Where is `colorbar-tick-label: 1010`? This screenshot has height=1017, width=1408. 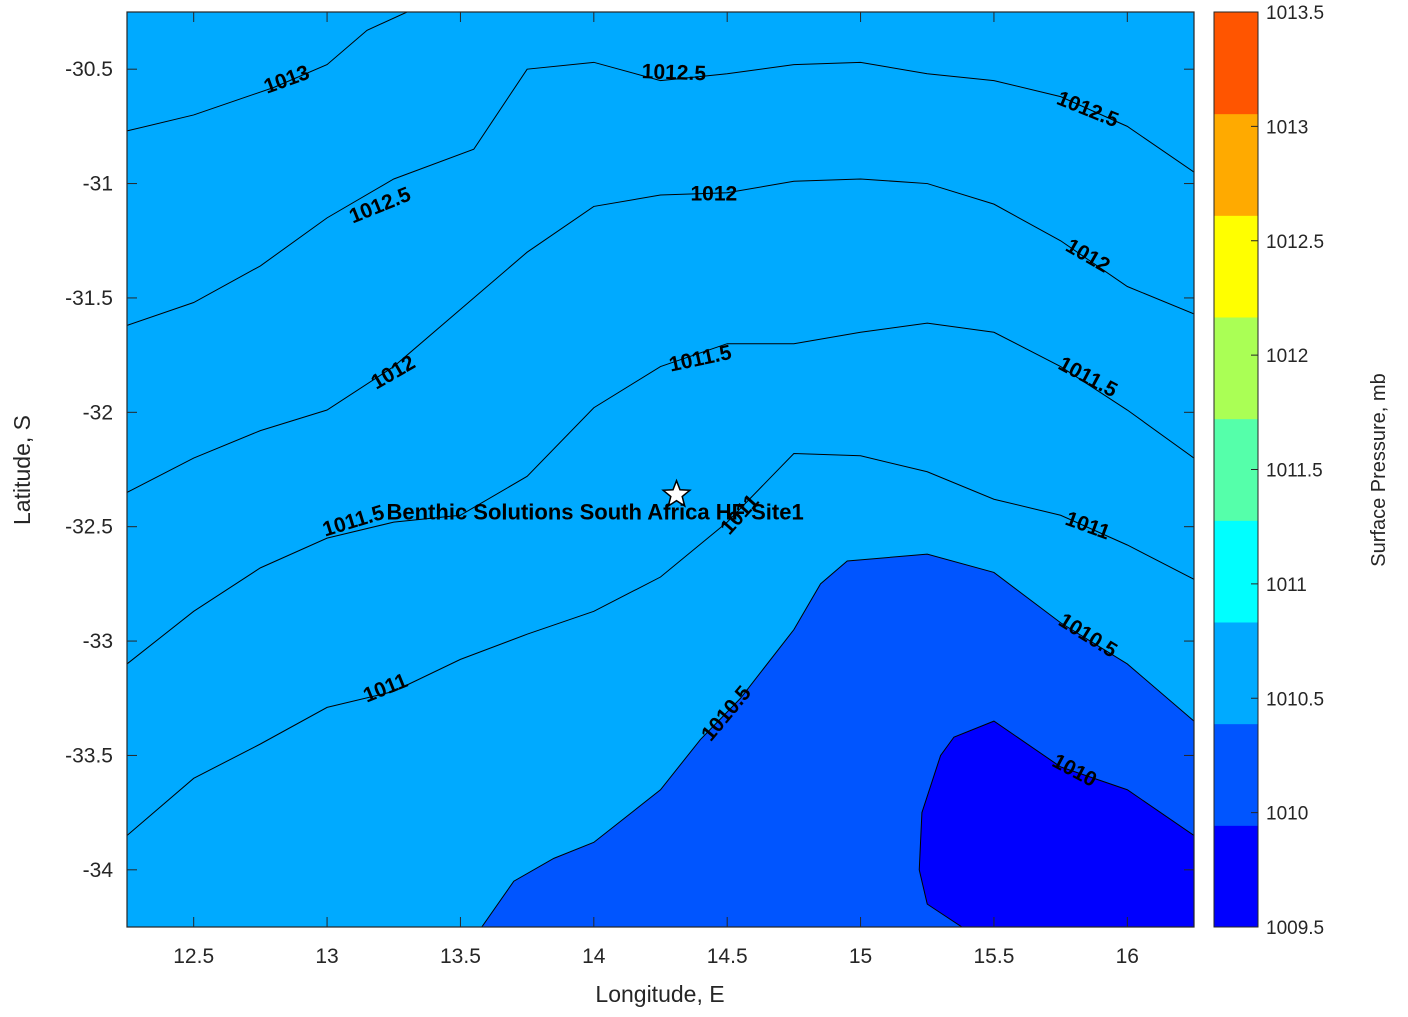
colorbar-tick-label: 1010 is located at coordinates (1287, 814).